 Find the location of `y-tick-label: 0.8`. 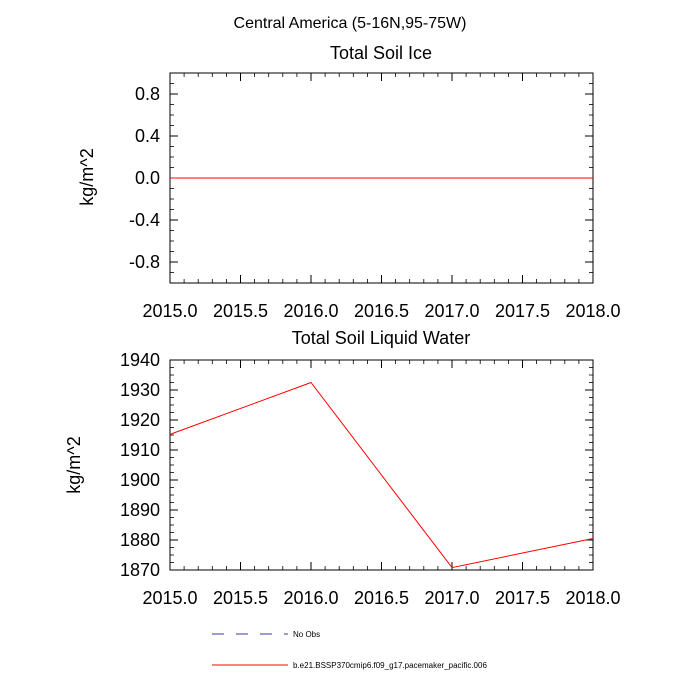

y-tick-label: 0.8 is located at coordinates (147, 94).